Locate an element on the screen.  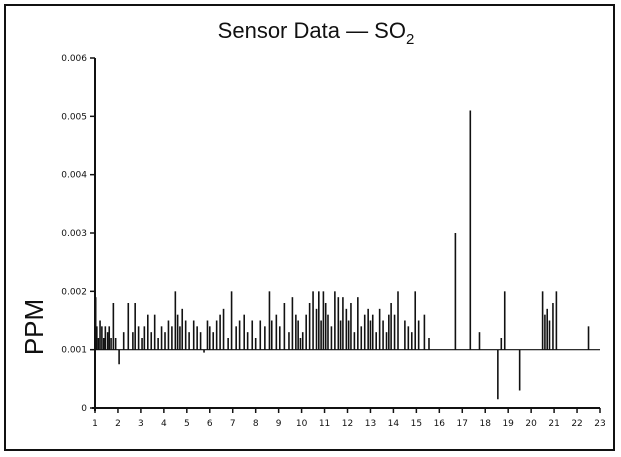
y-axis-label: PPM is located at coordinates (34, 327).